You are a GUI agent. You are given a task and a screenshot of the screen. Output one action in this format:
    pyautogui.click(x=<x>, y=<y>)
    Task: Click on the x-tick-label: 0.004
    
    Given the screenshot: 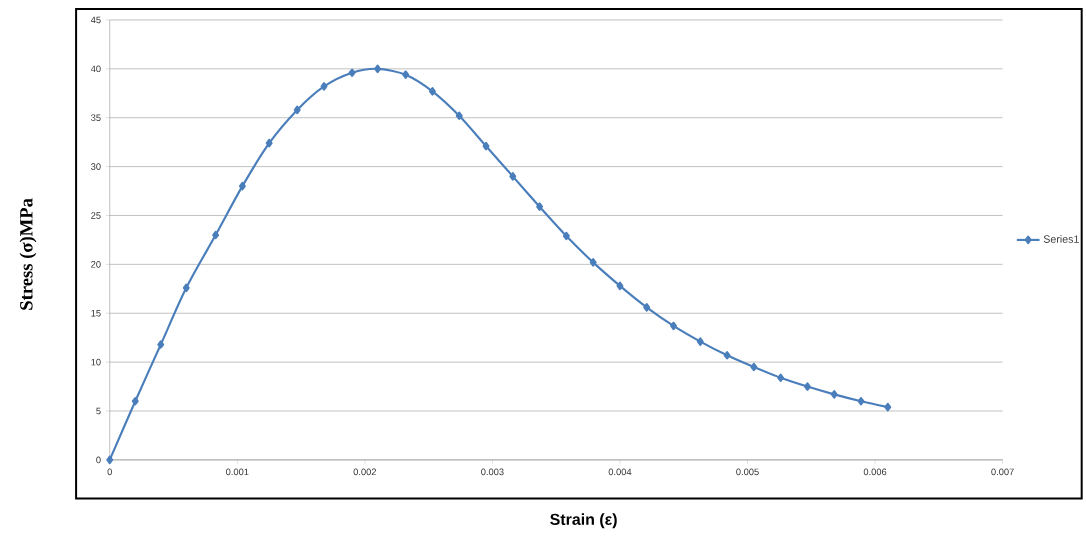 What is the action you would take?
    pyautogui.click(x=620, y=472)
    